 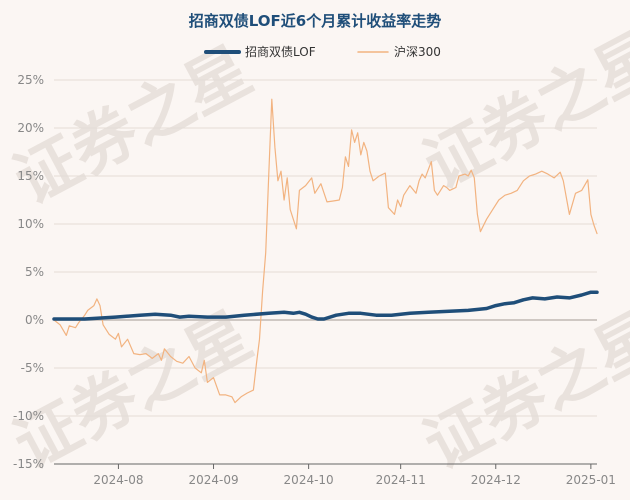 I want to click on y-axis: 25% 20% 15% 10% 5% 0% -5% -10% -15%, so click(x=28, y=272).